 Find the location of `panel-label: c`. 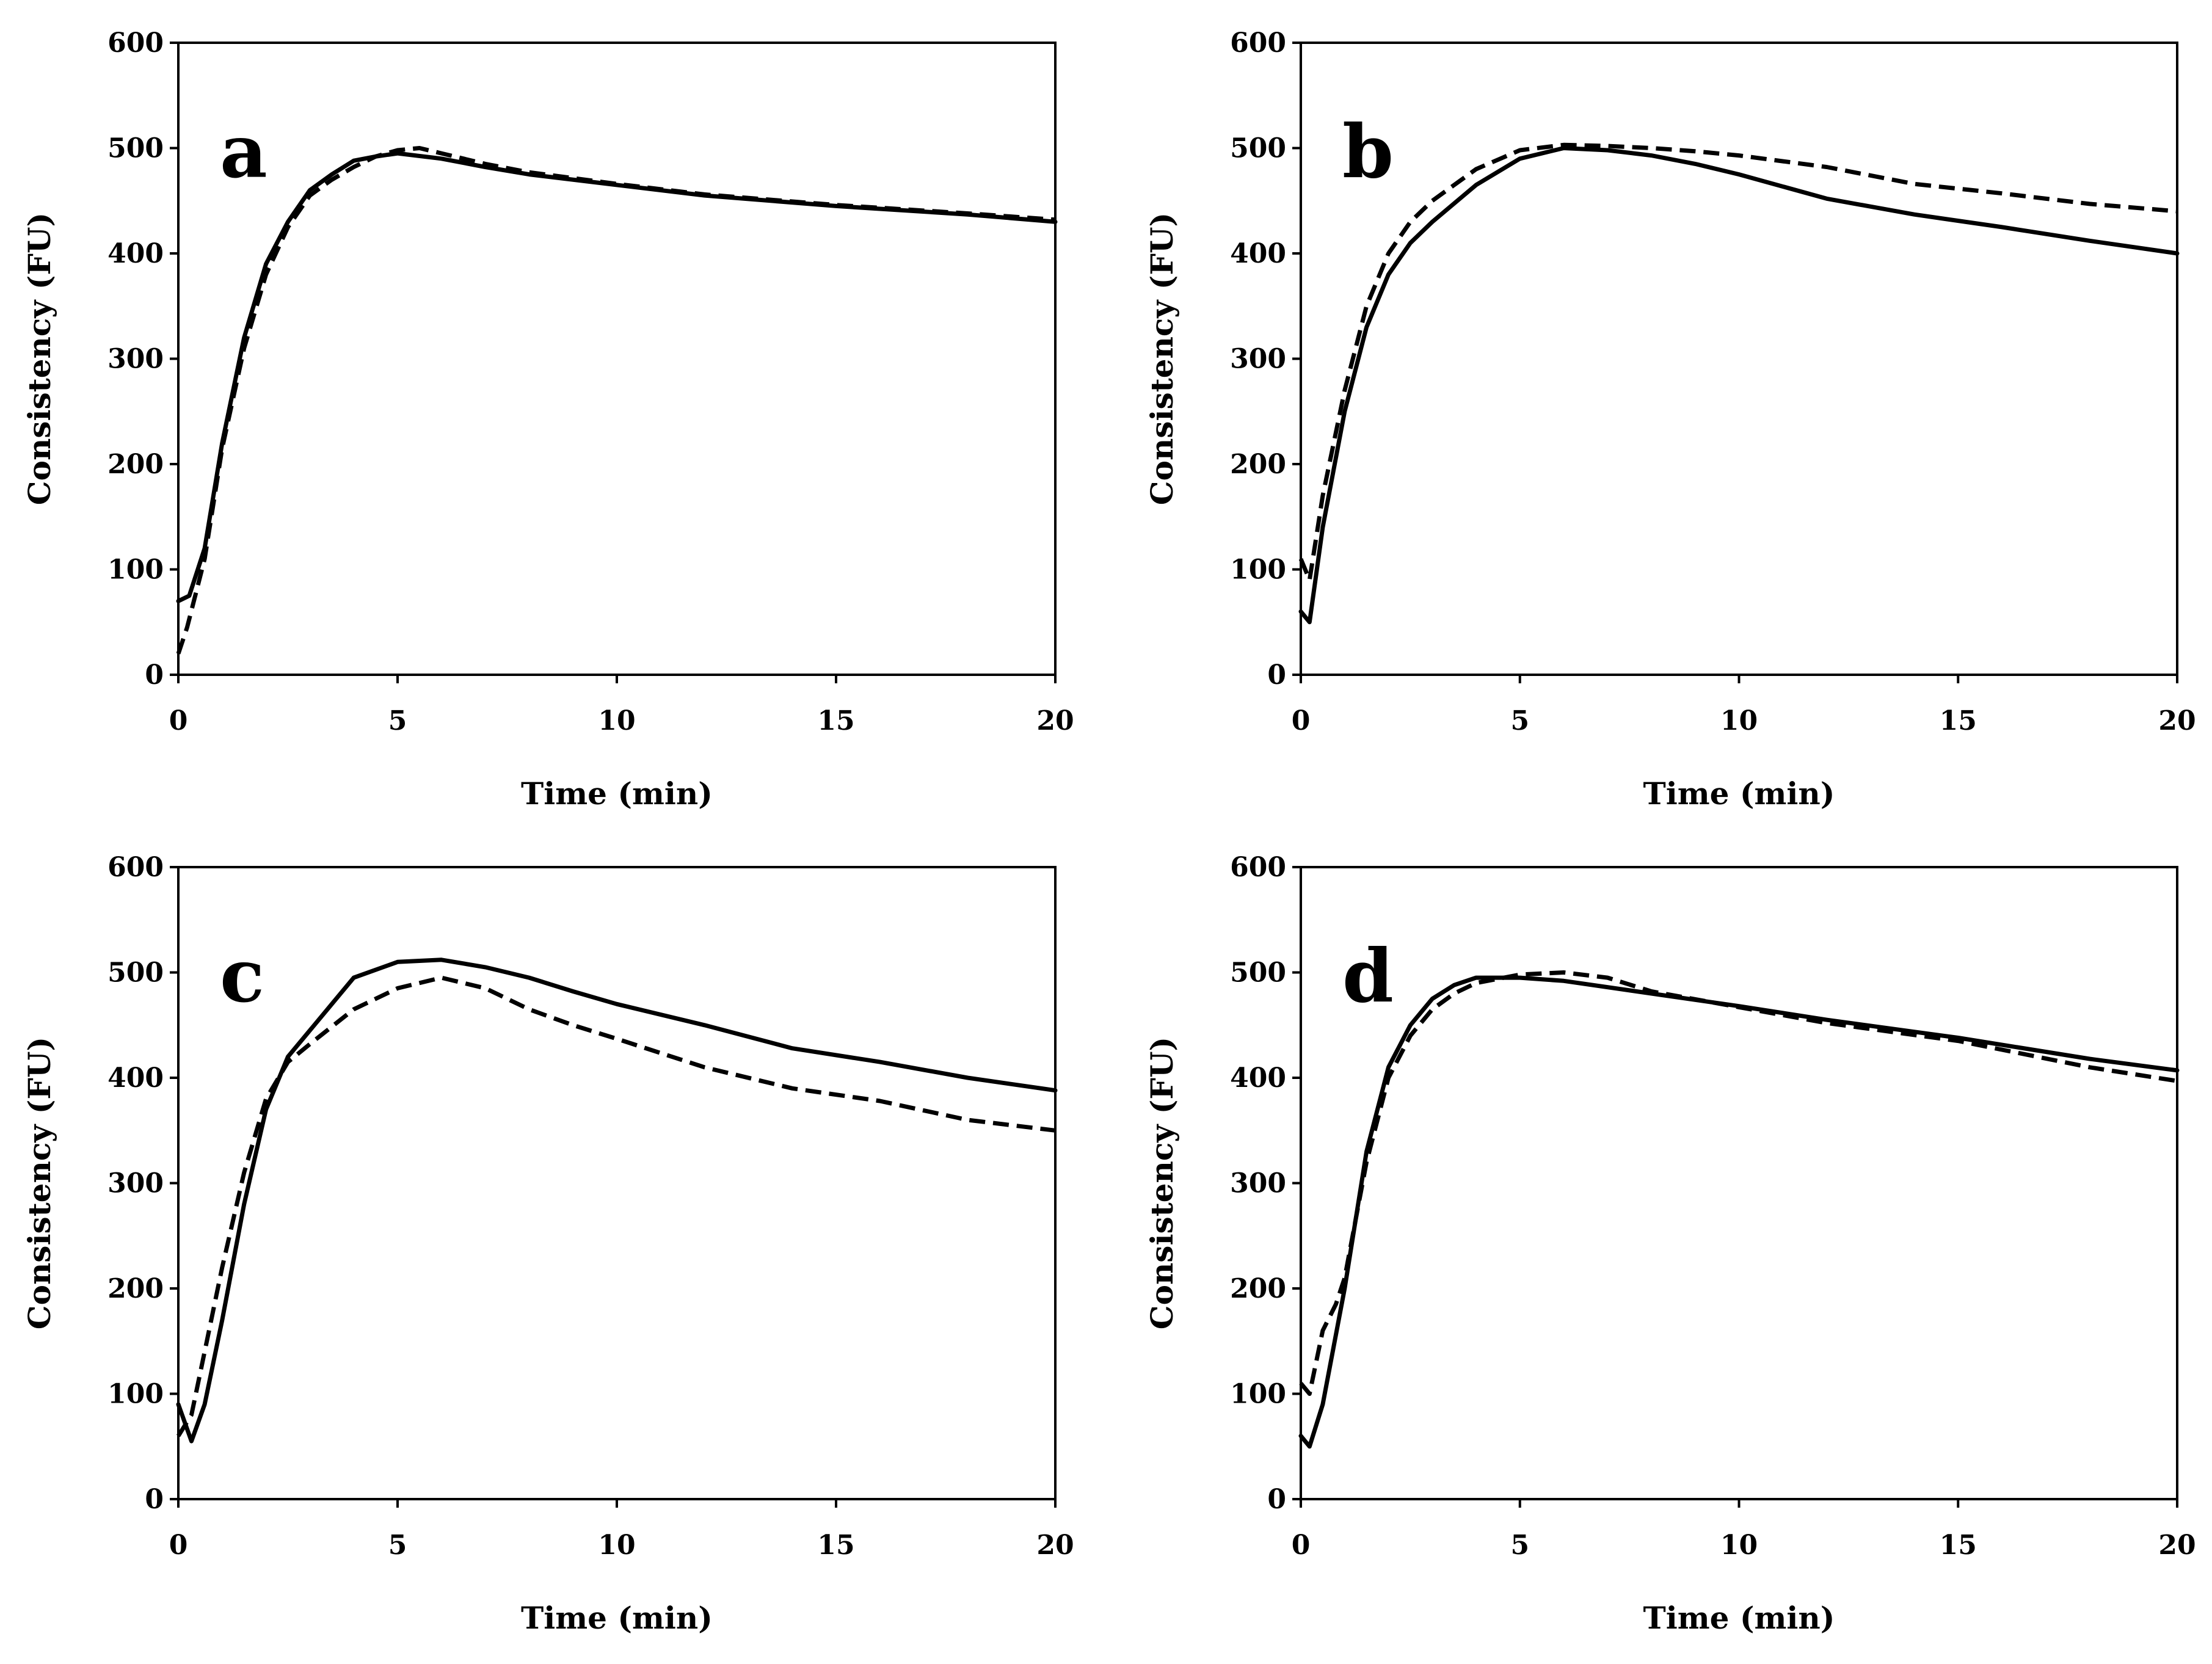

panel-label: c is located at coordinates (242, 976).